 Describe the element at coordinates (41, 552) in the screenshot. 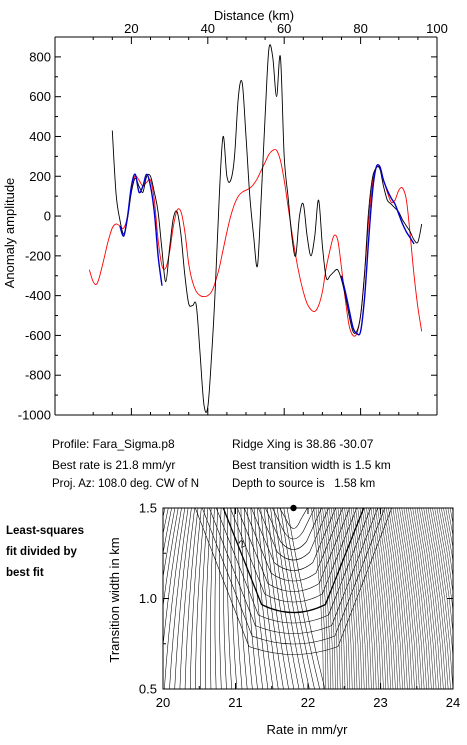

I see `side-label-line-2: fit divided by` at that location.